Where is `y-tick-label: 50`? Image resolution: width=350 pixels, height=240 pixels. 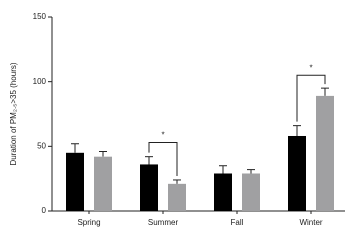
y-tick-label: 50 is located at coordinates (41, 145).